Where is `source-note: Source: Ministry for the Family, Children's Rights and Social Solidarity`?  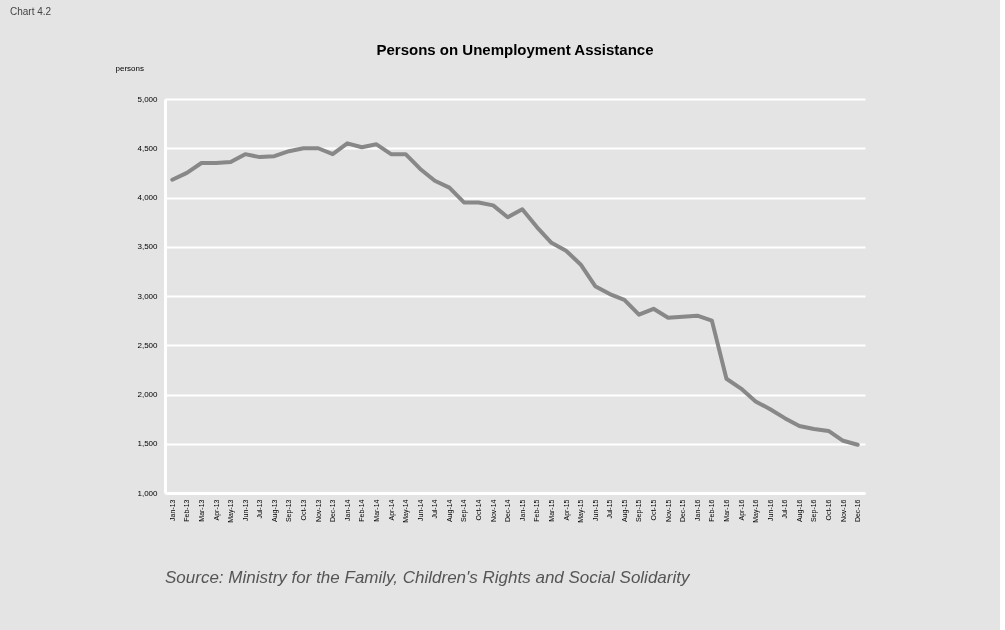 source-note: Source: Ministry for the Family, Children's Rights and Social Solidarity is located at coordinates (428, 577).